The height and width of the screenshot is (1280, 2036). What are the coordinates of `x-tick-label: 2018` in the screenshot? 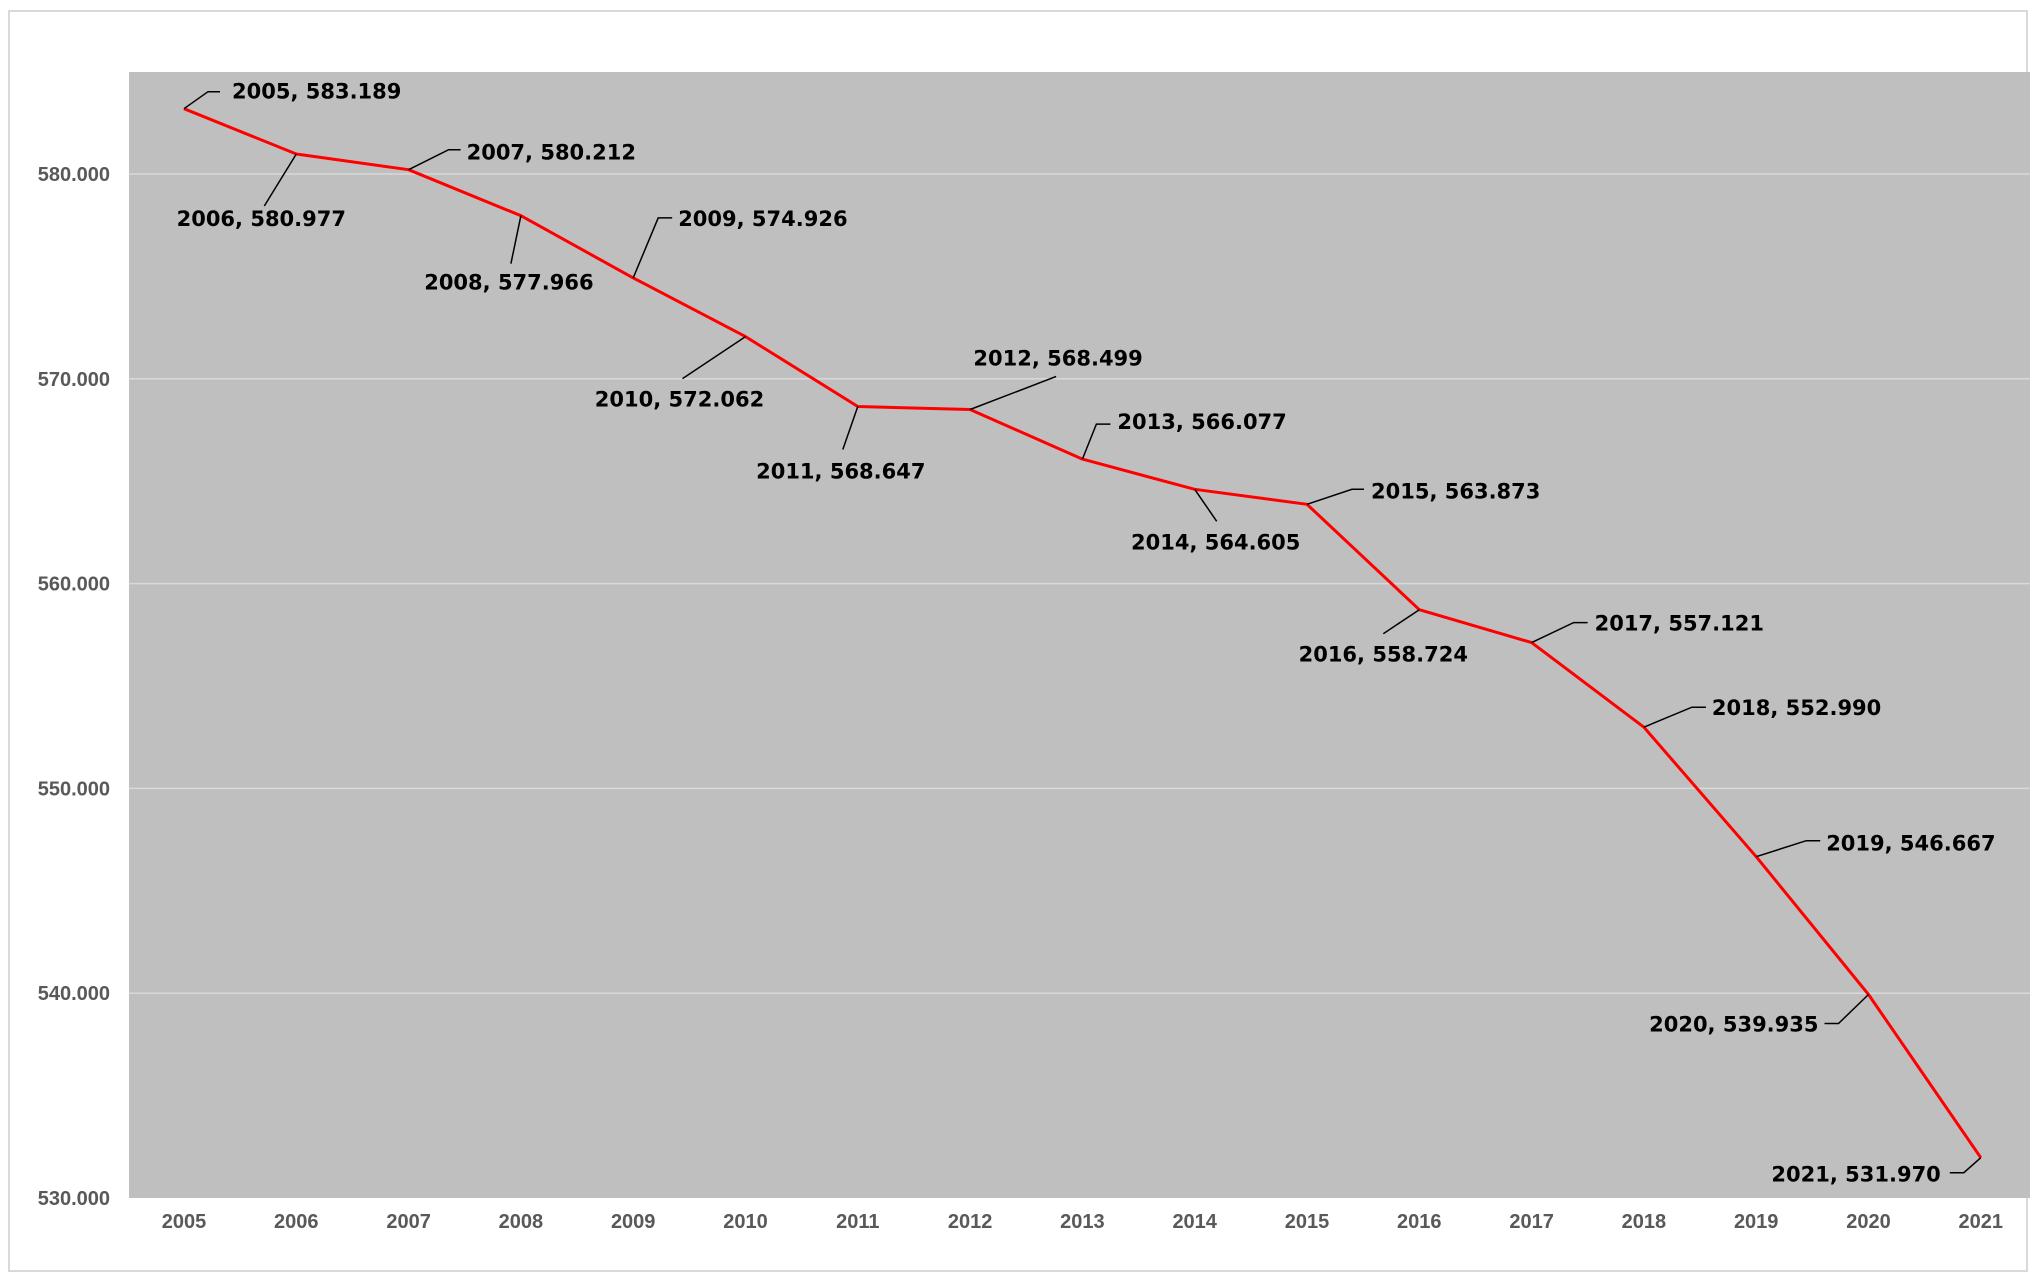 It's located at (1644, 1222).